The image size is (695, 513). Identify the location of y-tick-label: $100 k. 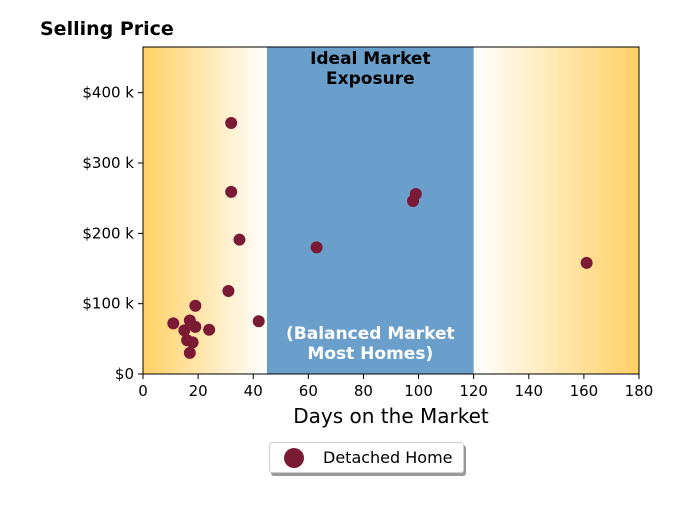
(108, 304).